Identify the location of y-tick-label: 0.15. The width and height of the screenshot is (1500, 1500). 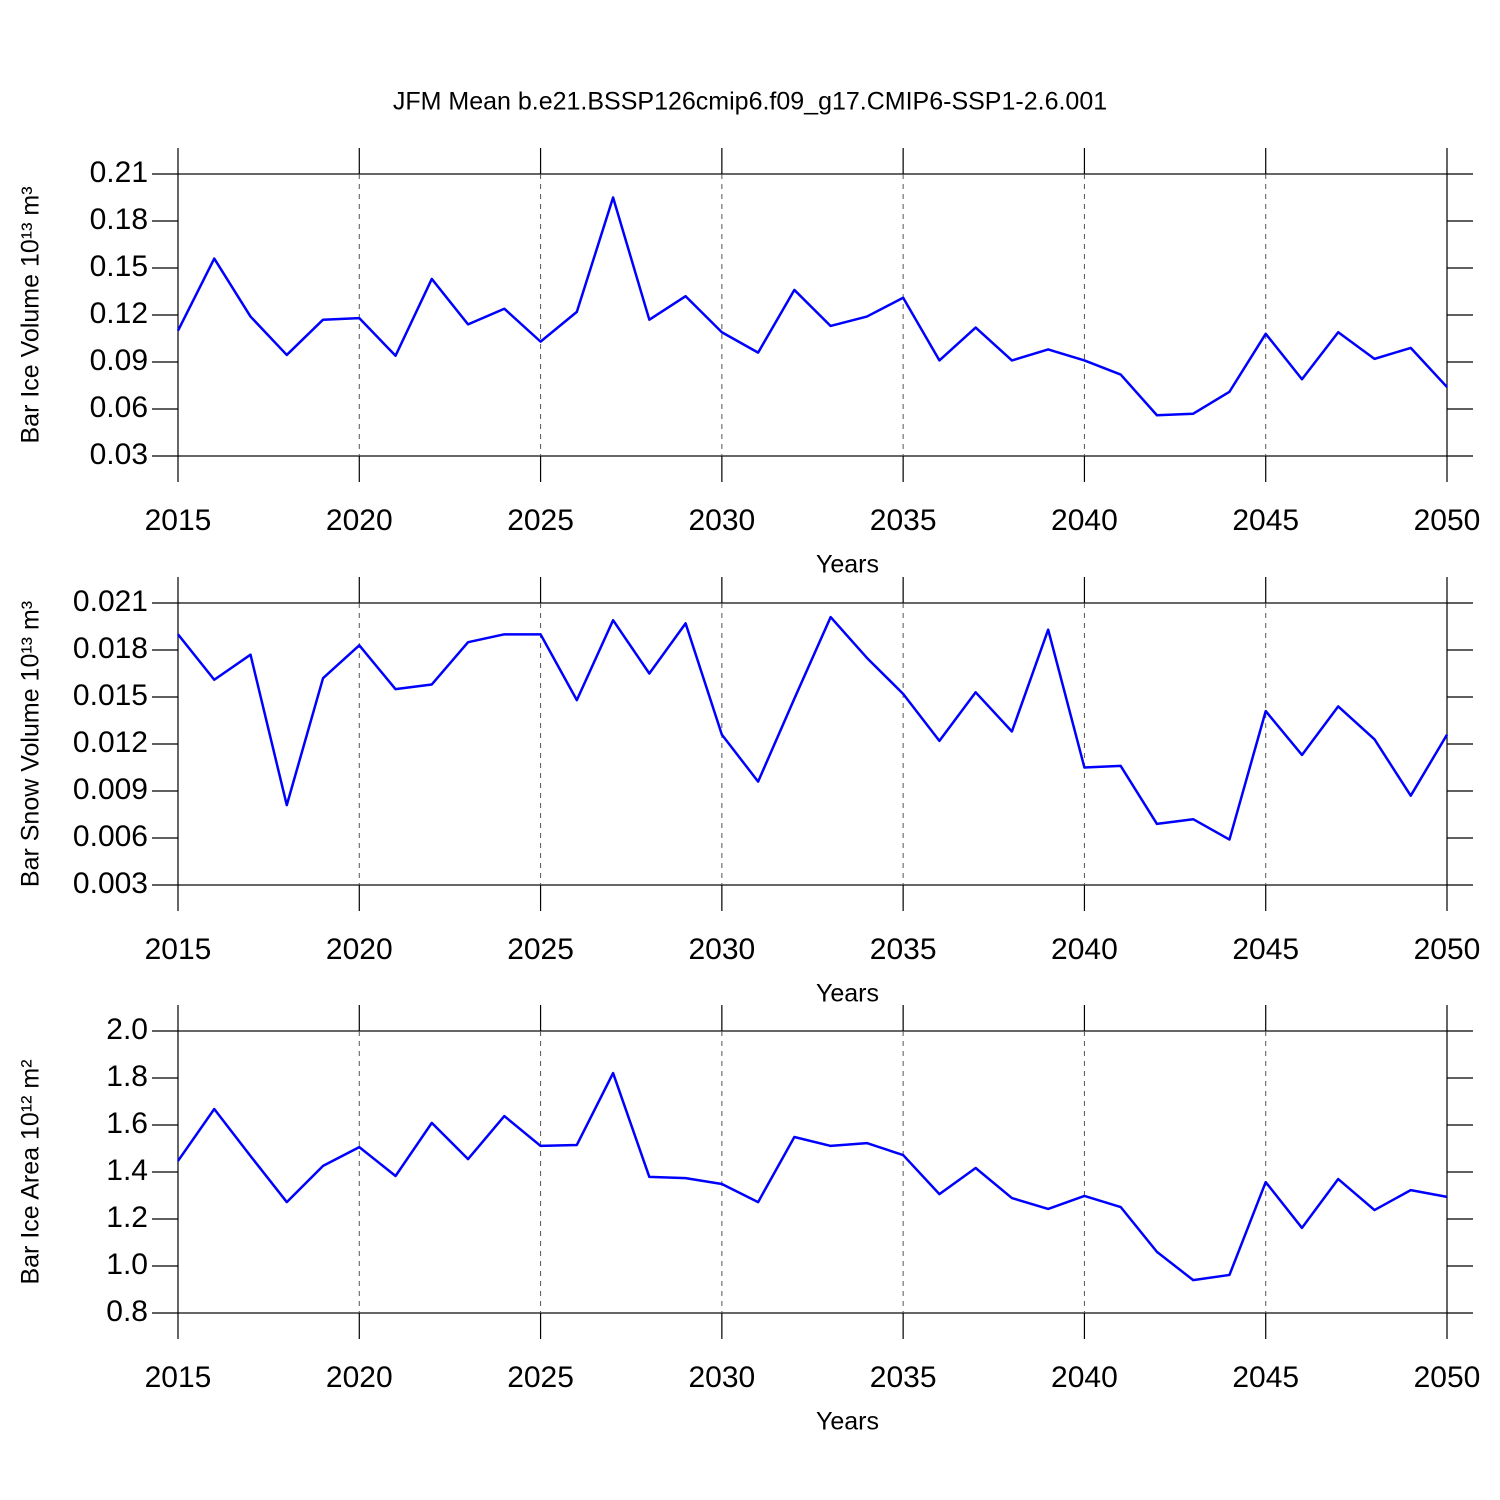
(119, 266).